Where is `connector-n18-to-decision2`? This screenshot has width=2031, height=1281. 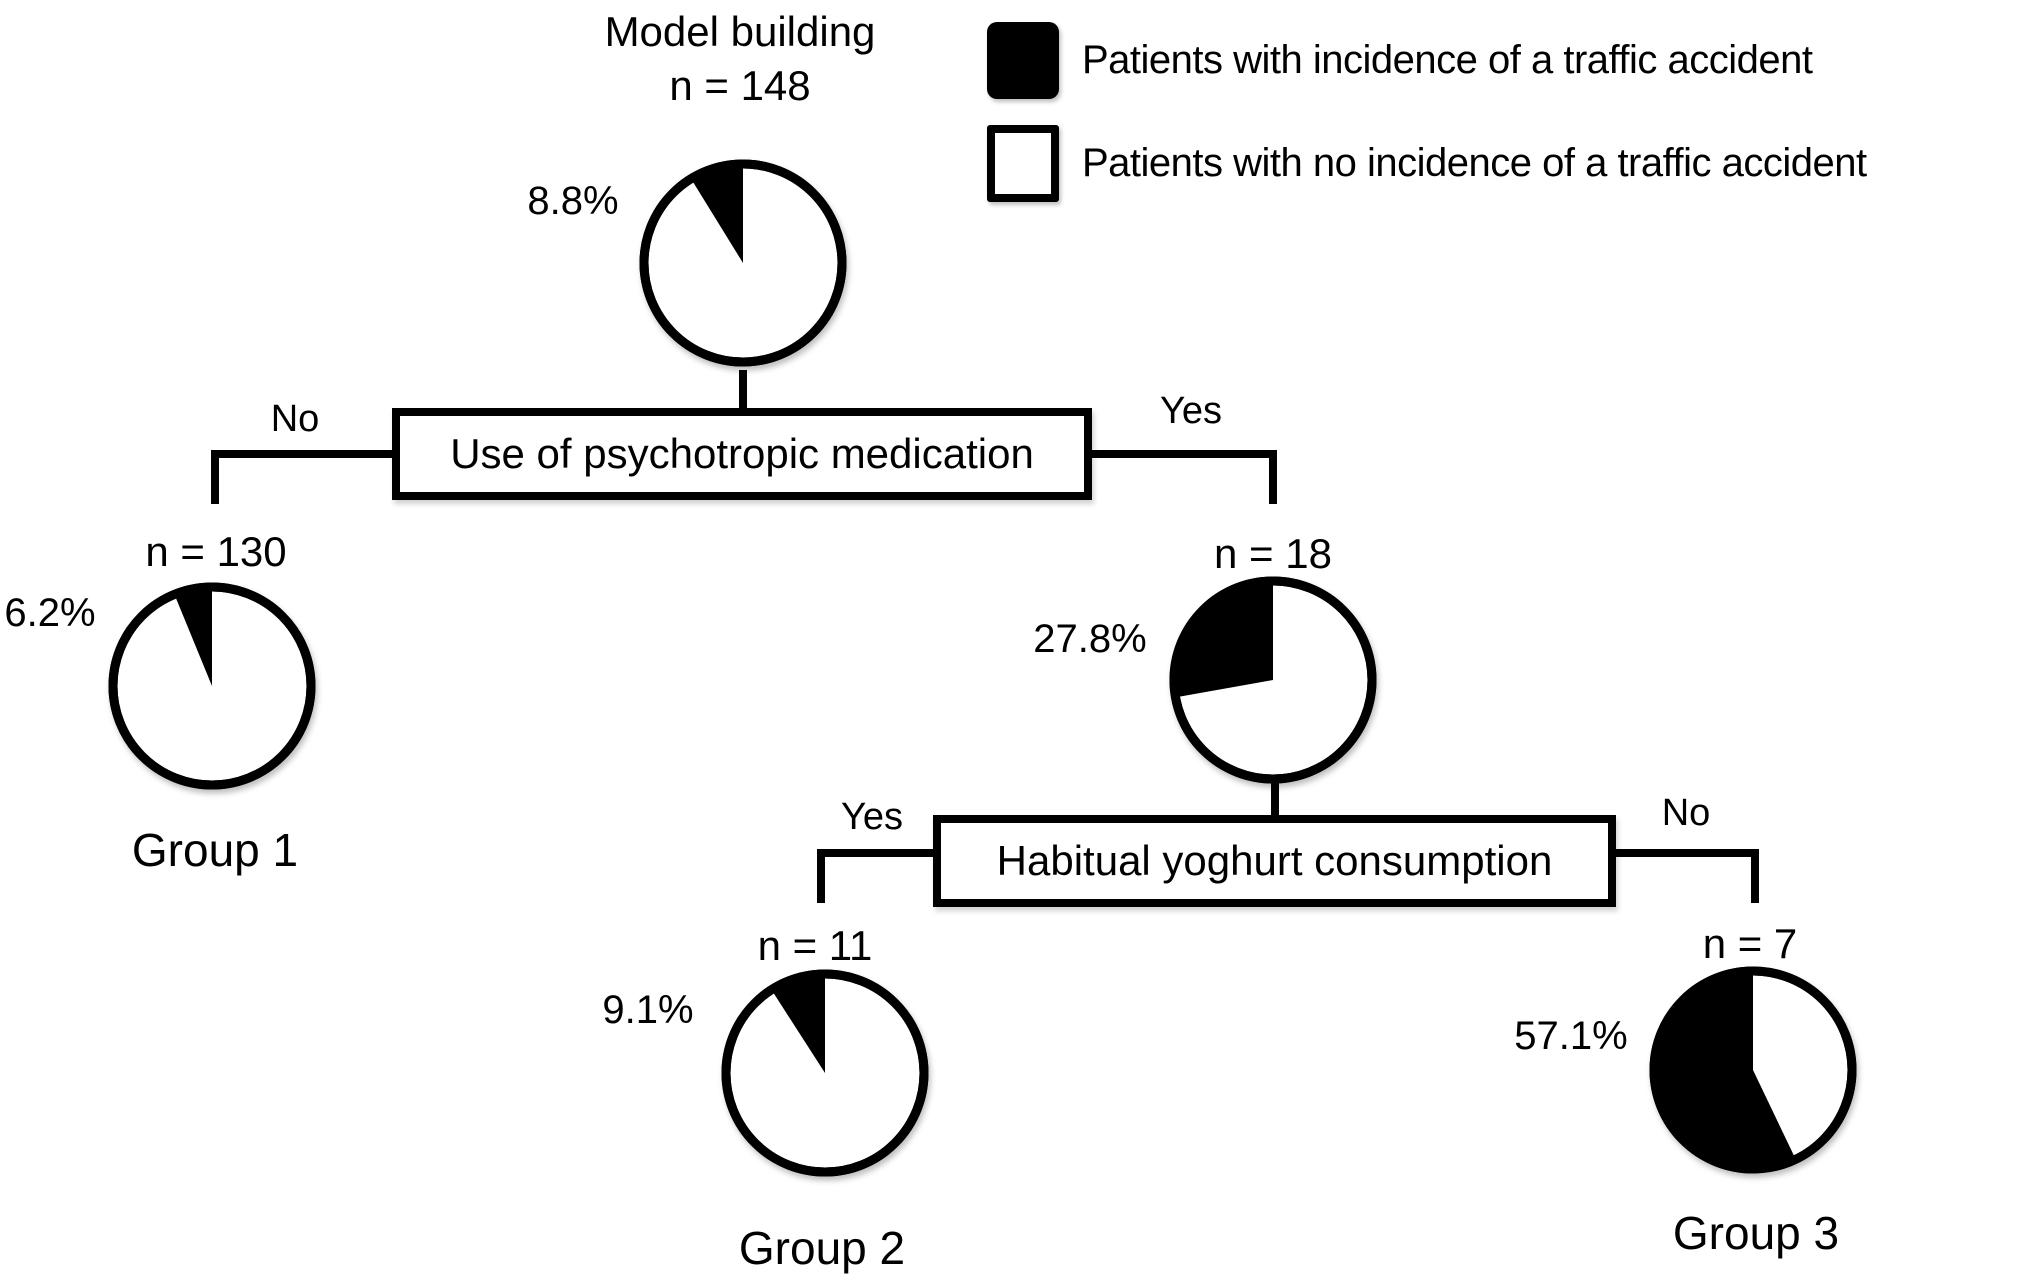
connector-n18-to-decision2 is located at coordinates (1275, 800).